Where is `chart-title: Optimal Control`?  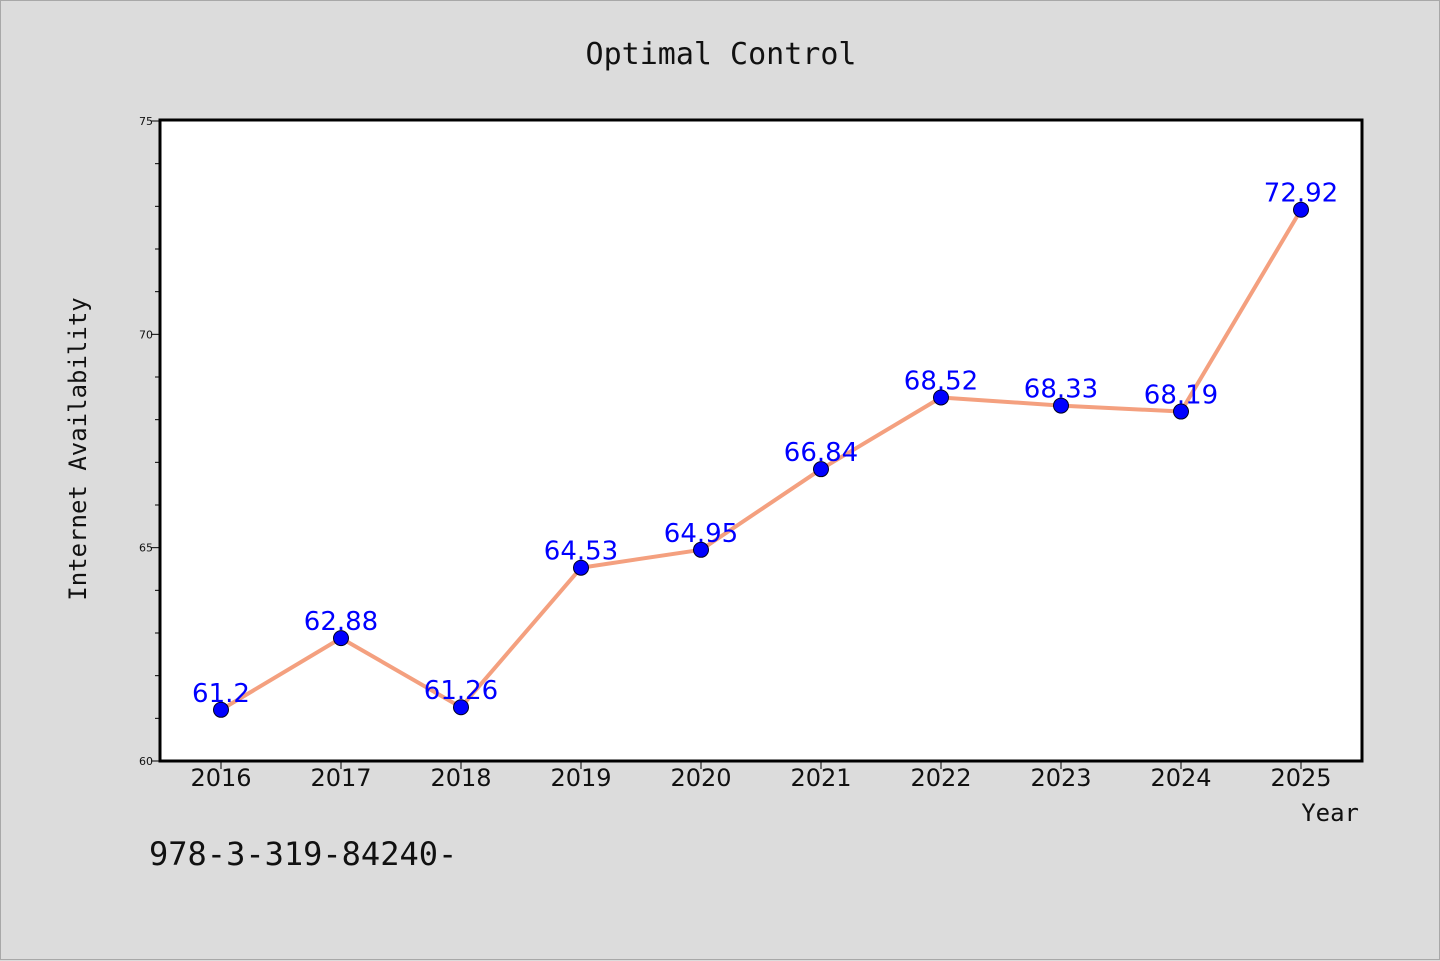 chart-title: Optimal Control is located at coordinates (721, 54).